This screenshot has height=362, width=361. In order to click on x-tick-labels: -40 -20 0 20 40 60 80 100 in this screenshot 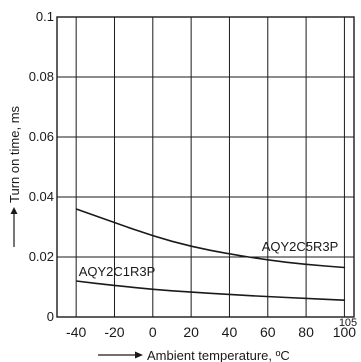, I will do `click(211, 332)`.